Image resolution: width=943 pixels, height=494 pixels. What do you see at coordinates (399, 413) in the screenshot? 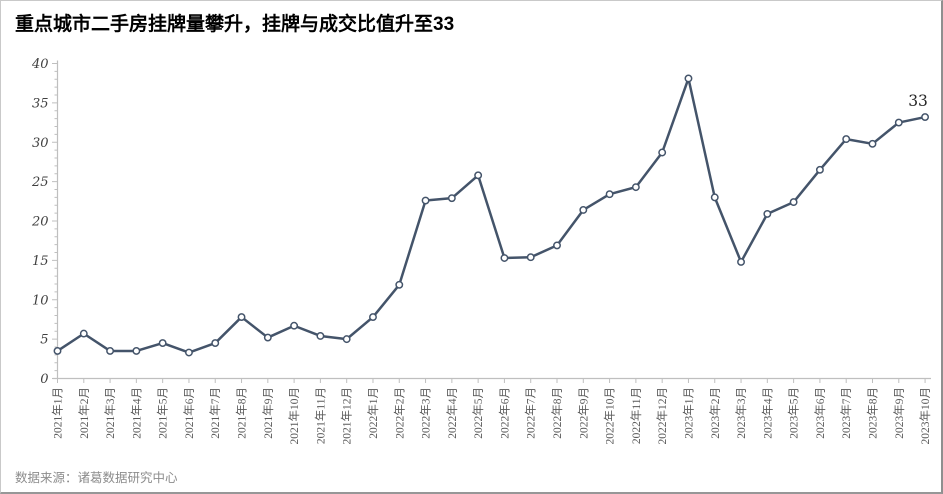
I see `x-axis-label: 2022年2月` at bounding box center [399, 413].